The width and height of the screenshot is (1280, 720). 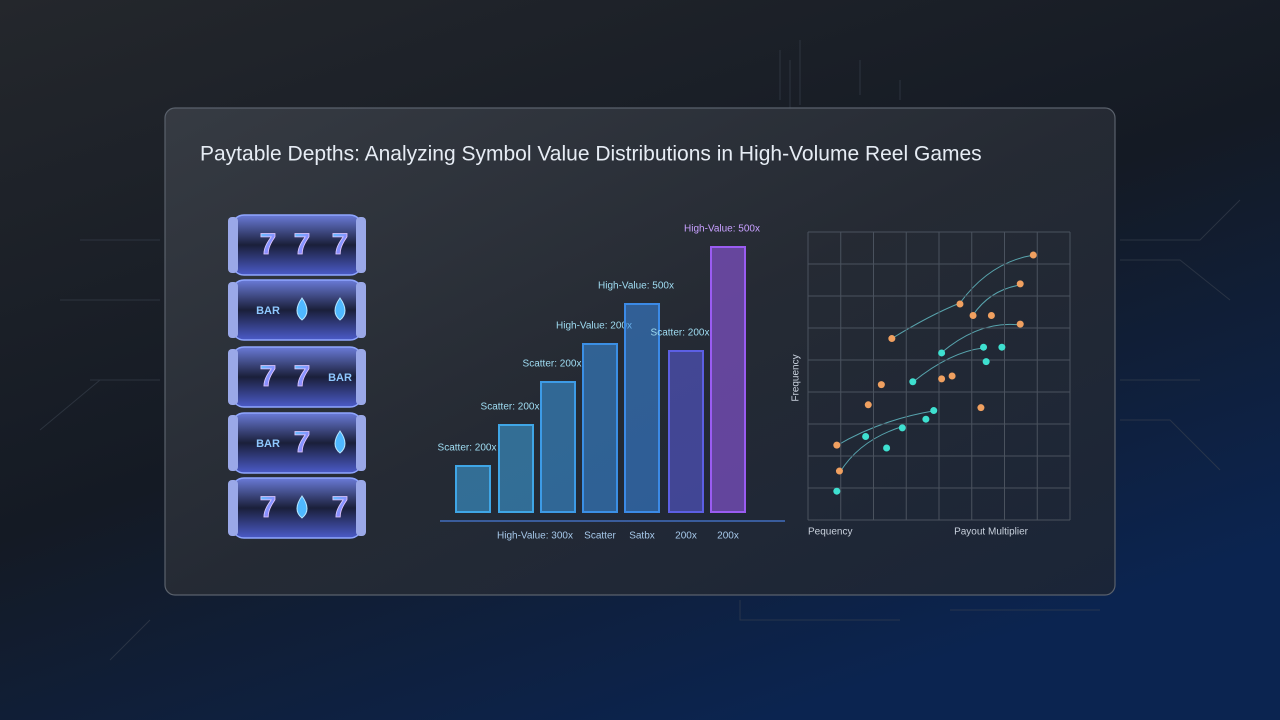 What do you see at coordinates (830, 532) in the screenshot?
I see `x-axis-label: Pequency` at bounding box center [830, 532].